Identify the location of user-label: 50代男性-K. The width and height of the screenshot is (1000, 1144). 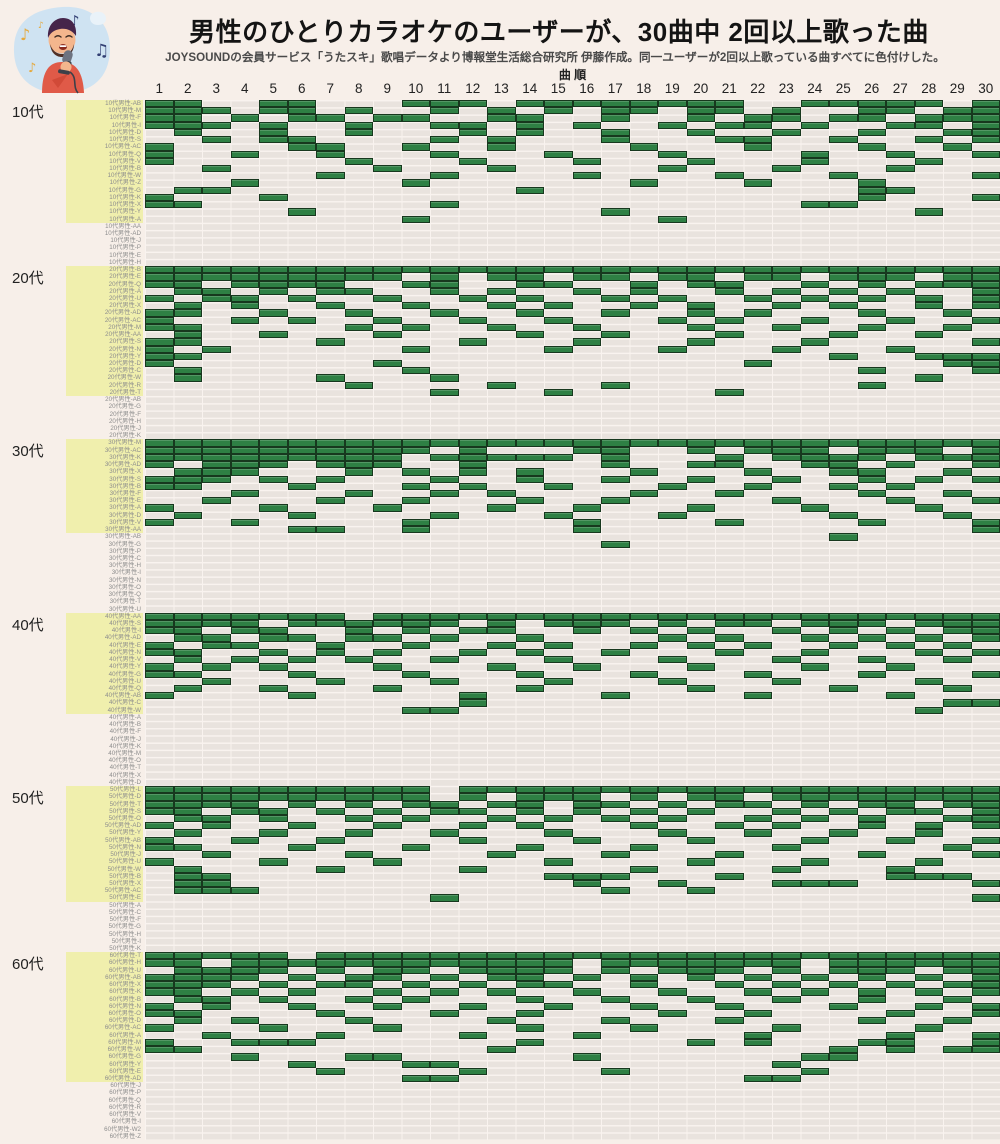
(125, 948).